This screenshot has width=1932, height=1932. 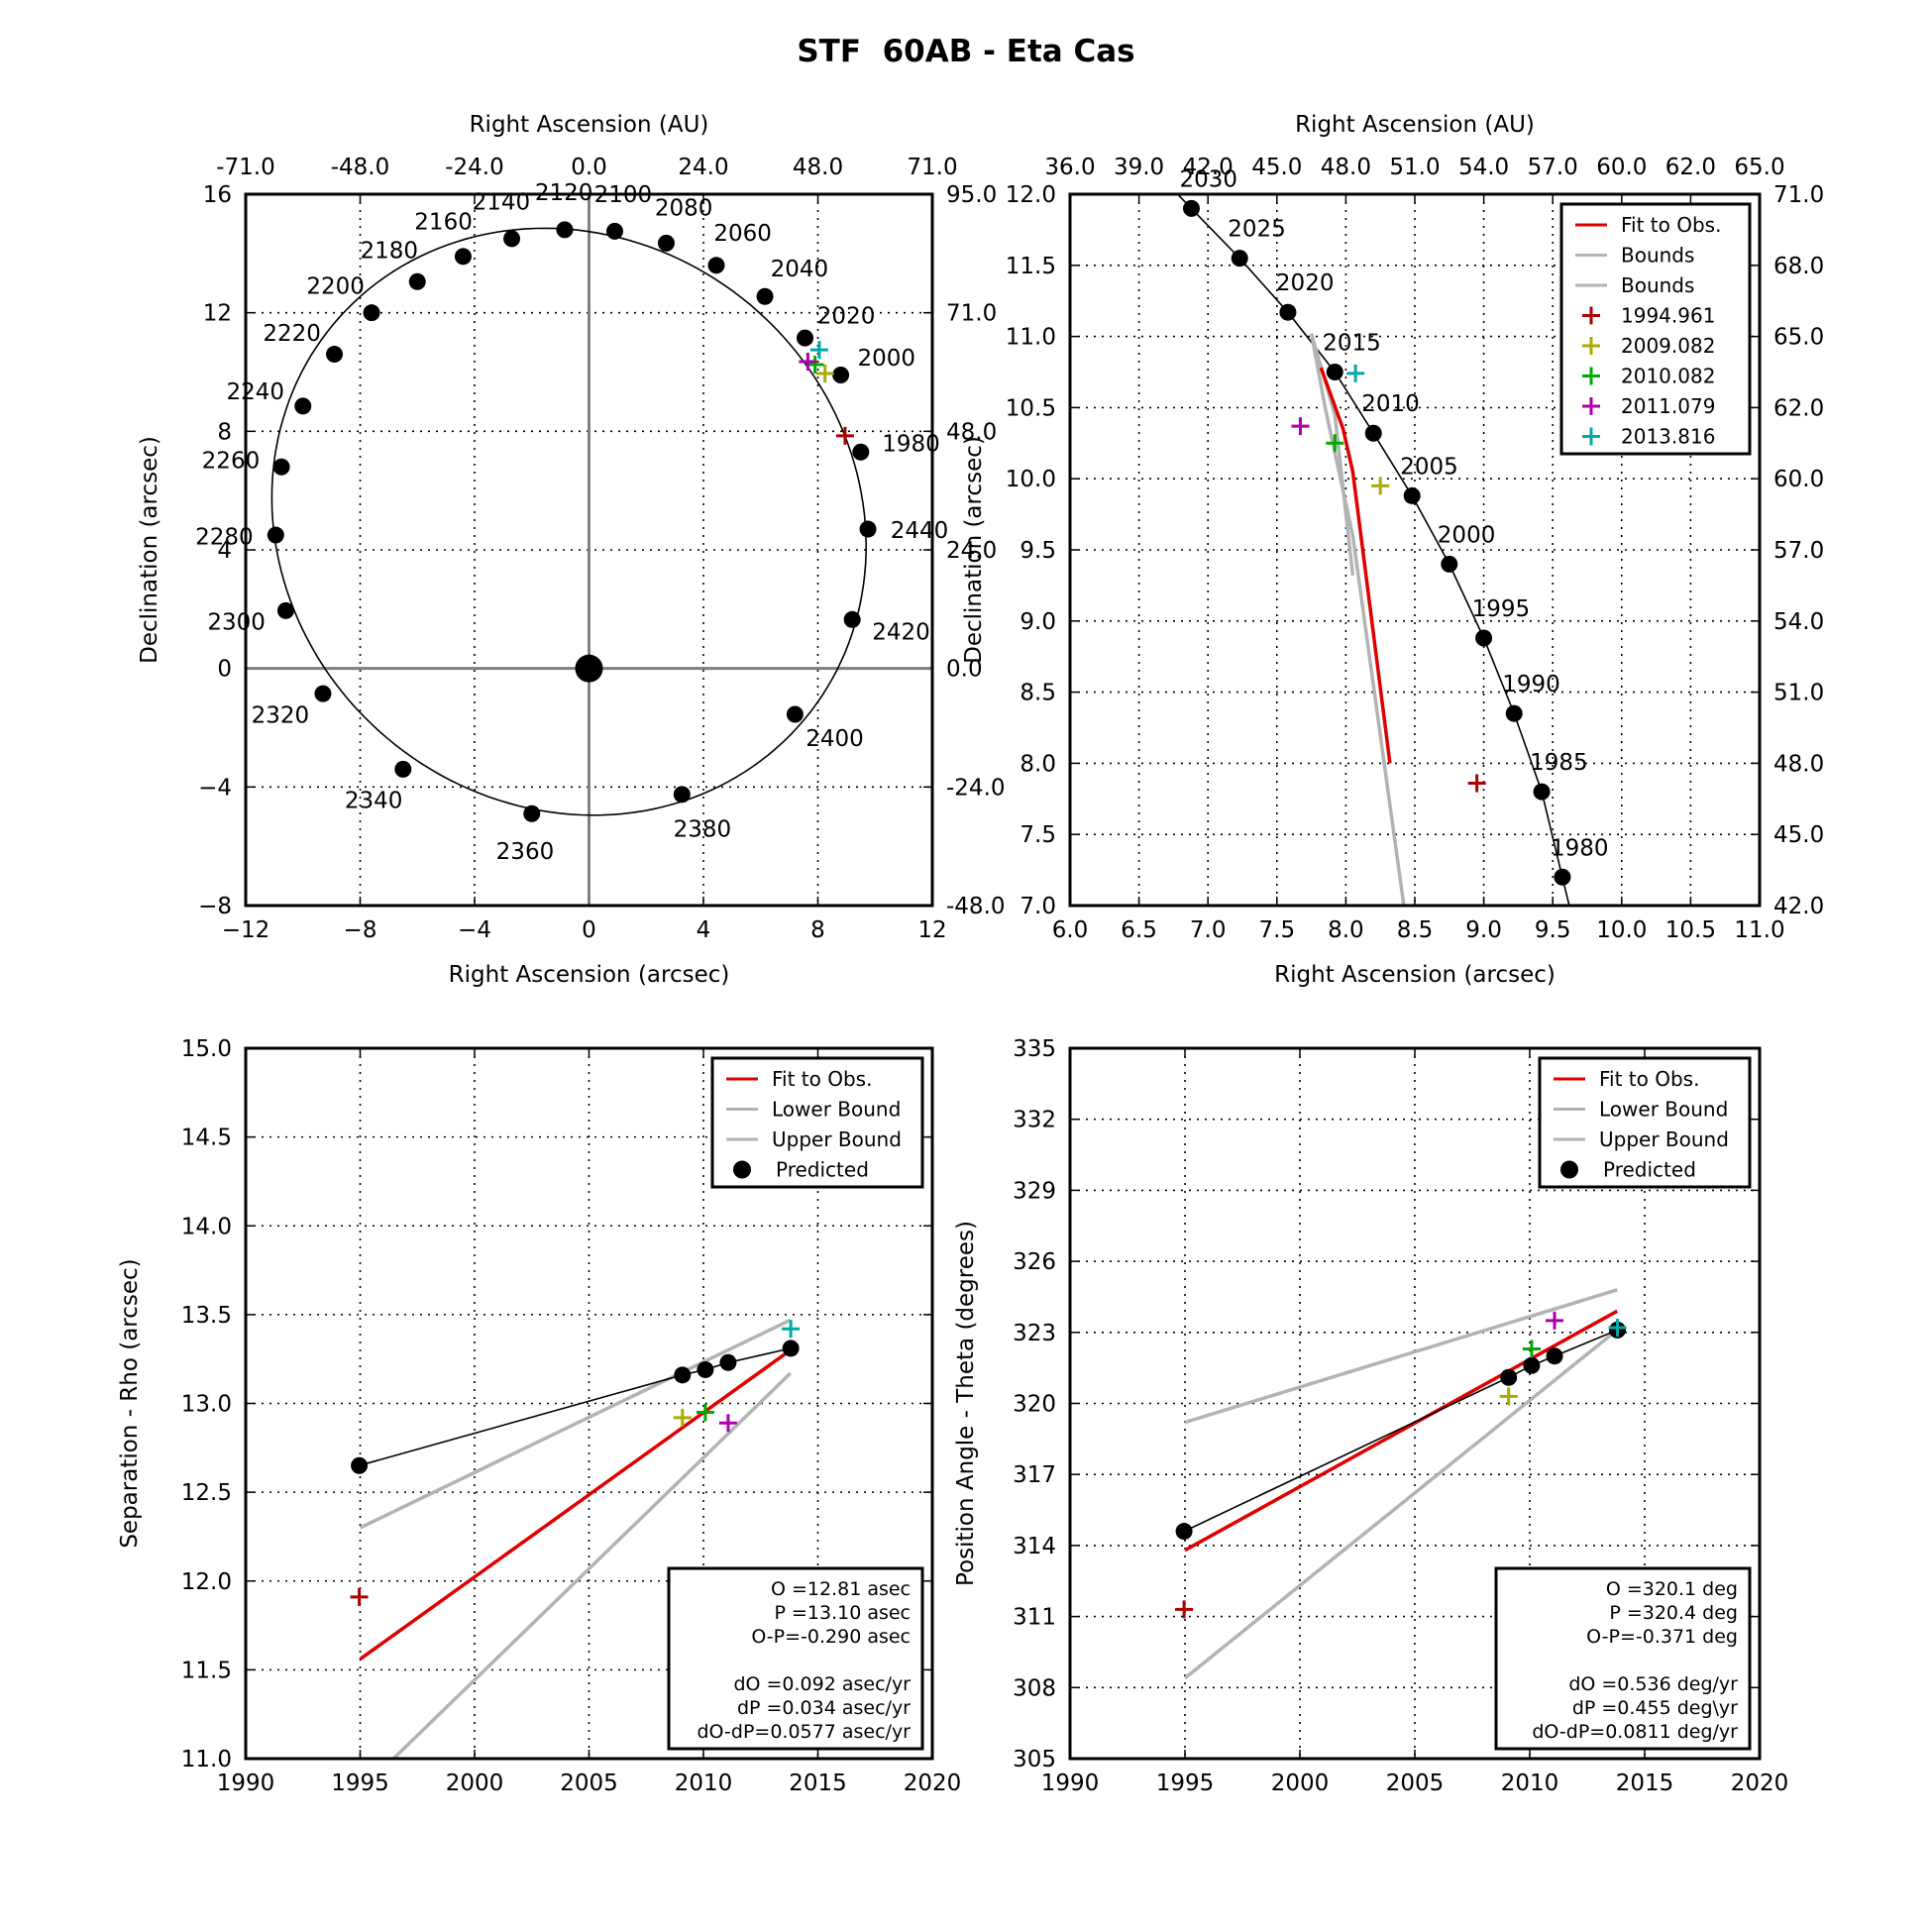 What do you see at coordinates (206, 1049) in the screenshot?
I see `y-tick-label: 15.0` at bounding box center [206, 1049].